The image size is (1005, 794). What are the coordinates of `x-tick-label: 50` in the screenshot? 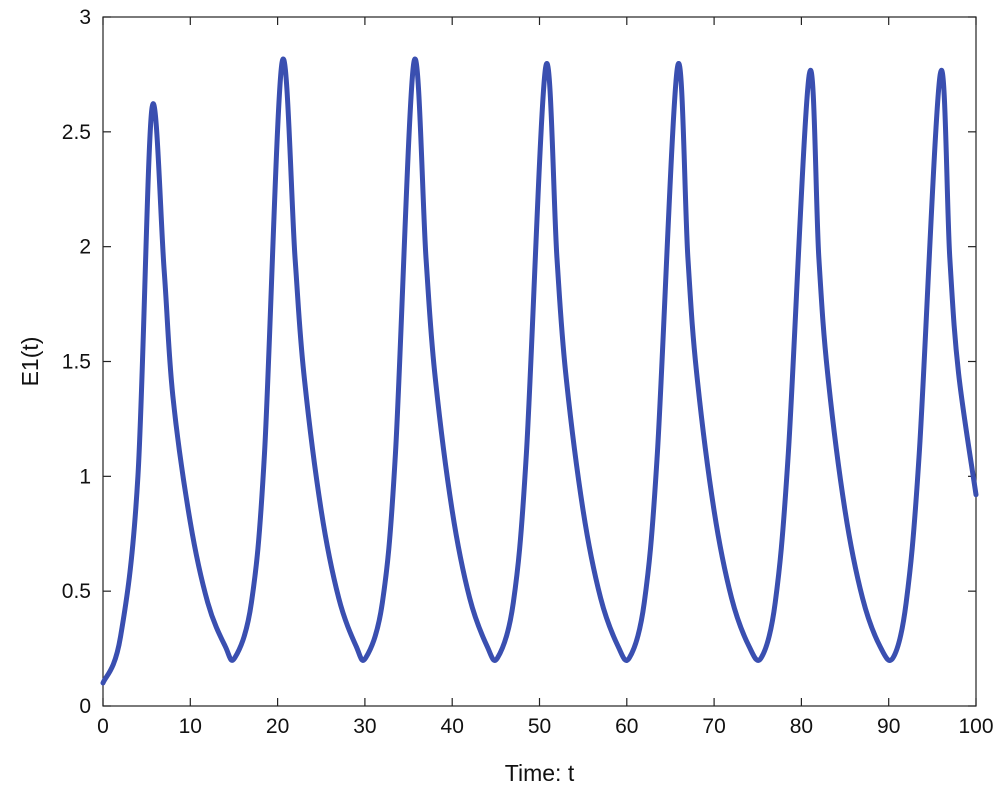 It's located at (539, 726).